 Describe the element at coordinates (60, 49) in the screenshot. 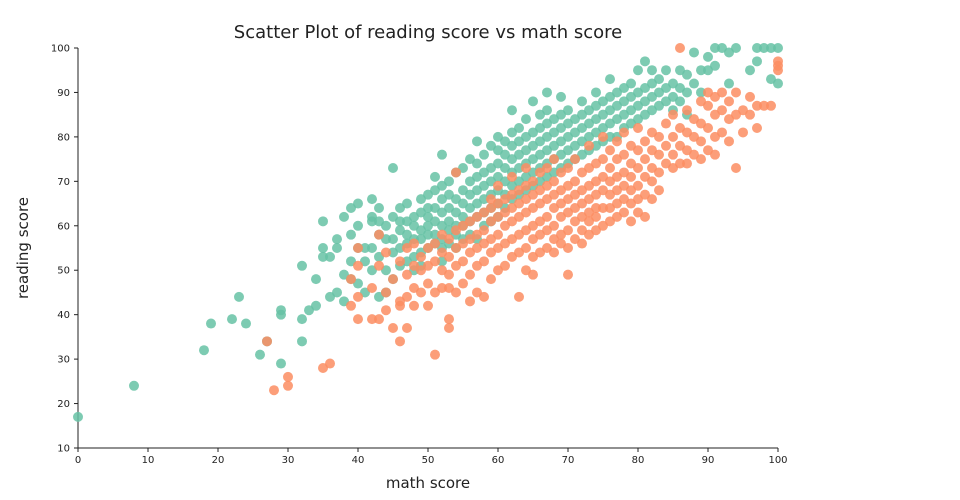

I see `y-tick-label: 100` at that location.